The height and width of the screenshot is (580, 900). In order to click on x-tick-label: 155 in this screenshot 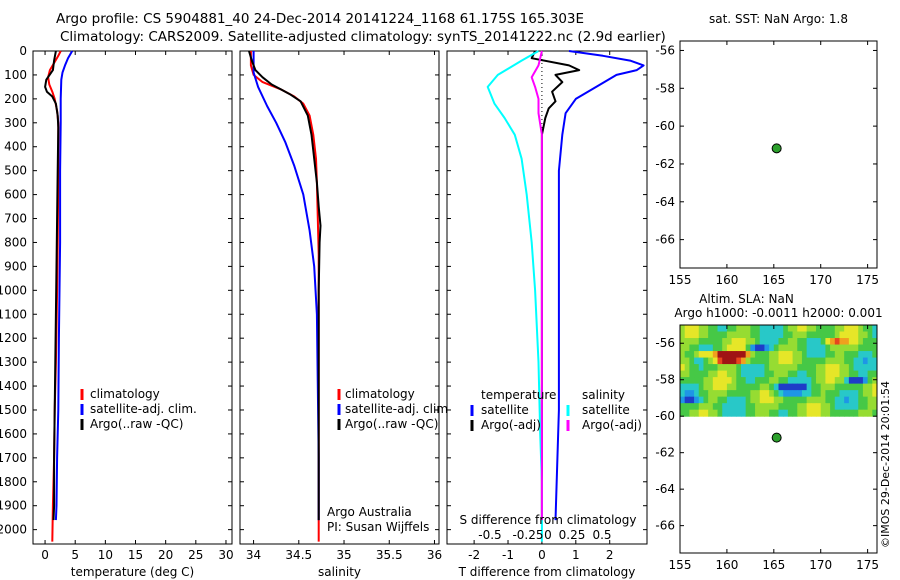, I will do `click(680, 565)`.